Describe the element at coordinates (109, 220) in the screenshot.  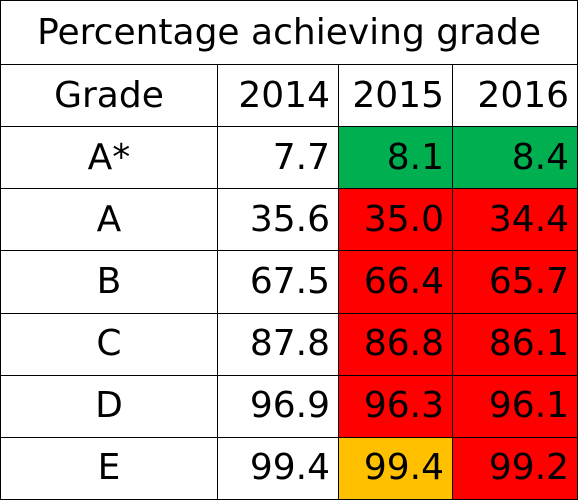
I see `grade-label-cell: A` at that location.